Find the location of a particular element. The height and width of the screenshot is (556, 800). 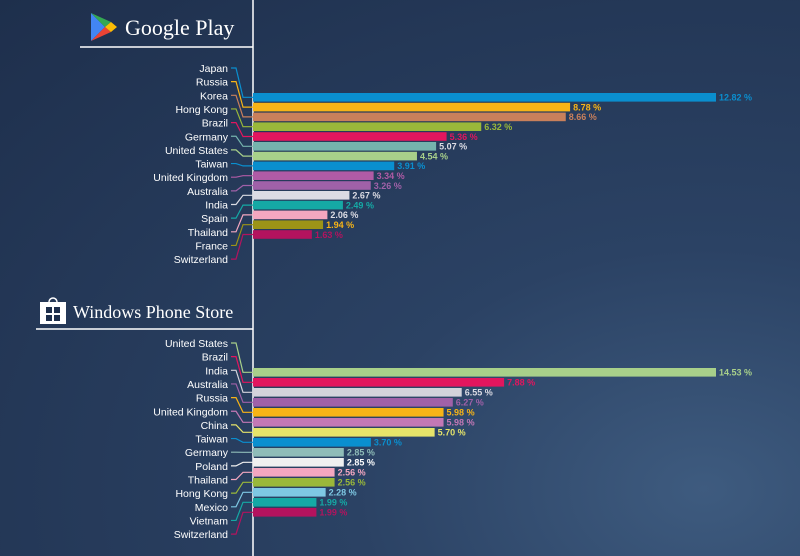

wp-label-united-states: United States is located at coordinates (196, 344).